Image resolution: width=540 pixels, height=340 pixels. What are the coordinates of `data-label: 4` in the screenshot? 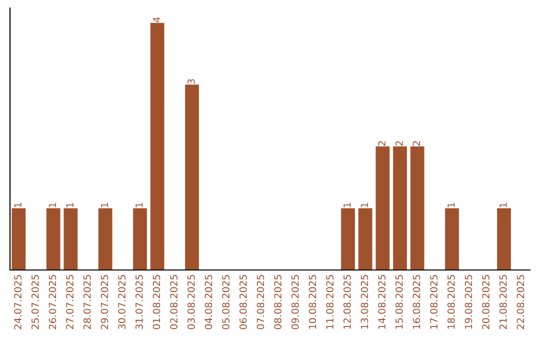 It's located at (156, 19).